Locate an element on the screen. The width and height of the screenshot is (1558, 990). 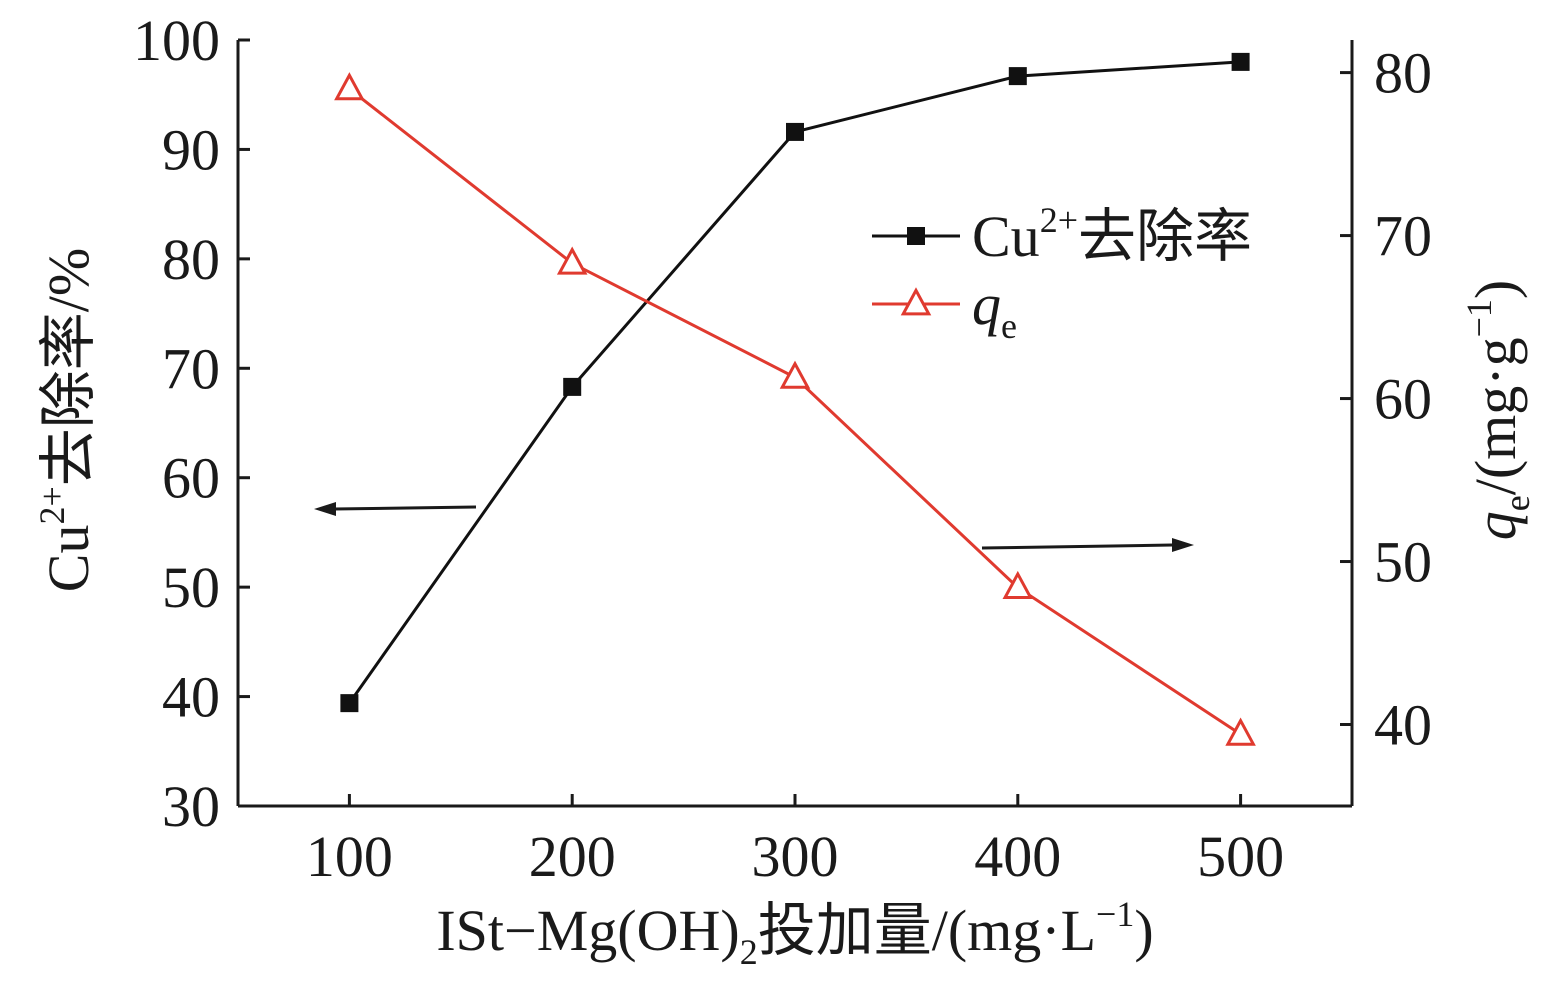
y-left-axis-title: Cu2+去除率/% is located at coordinates (66, 420).